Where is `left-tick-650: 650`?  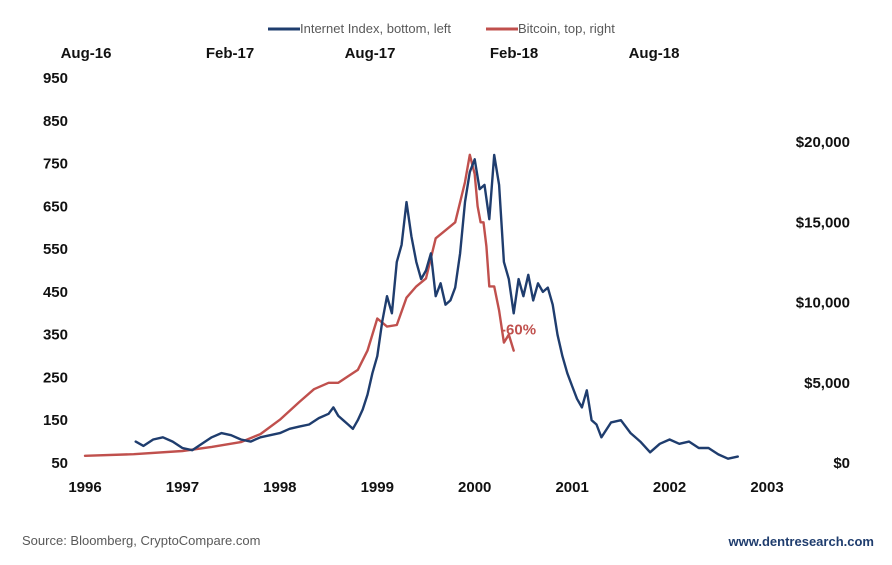 left-tick-650: 650 is located at coordinates (55, 206).